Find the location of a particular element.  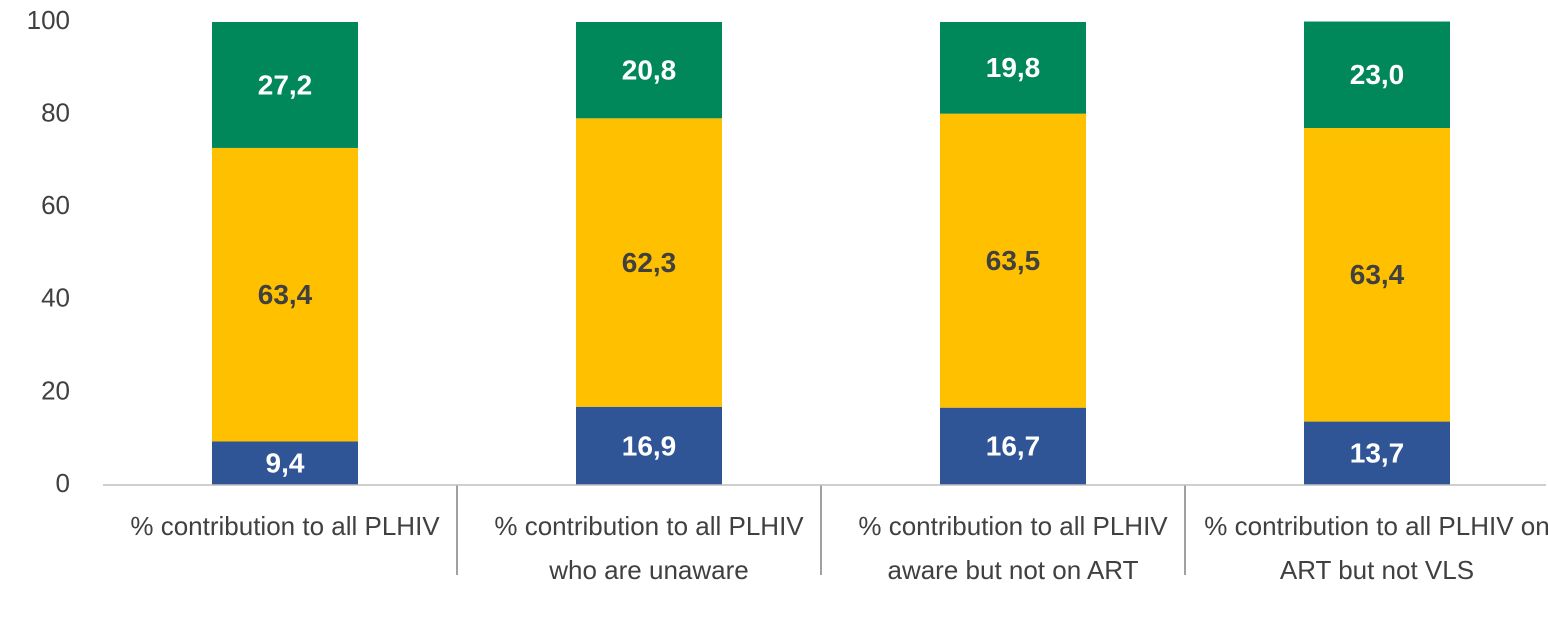

y-tick-label: 80 is located at coordinates (55, 112).